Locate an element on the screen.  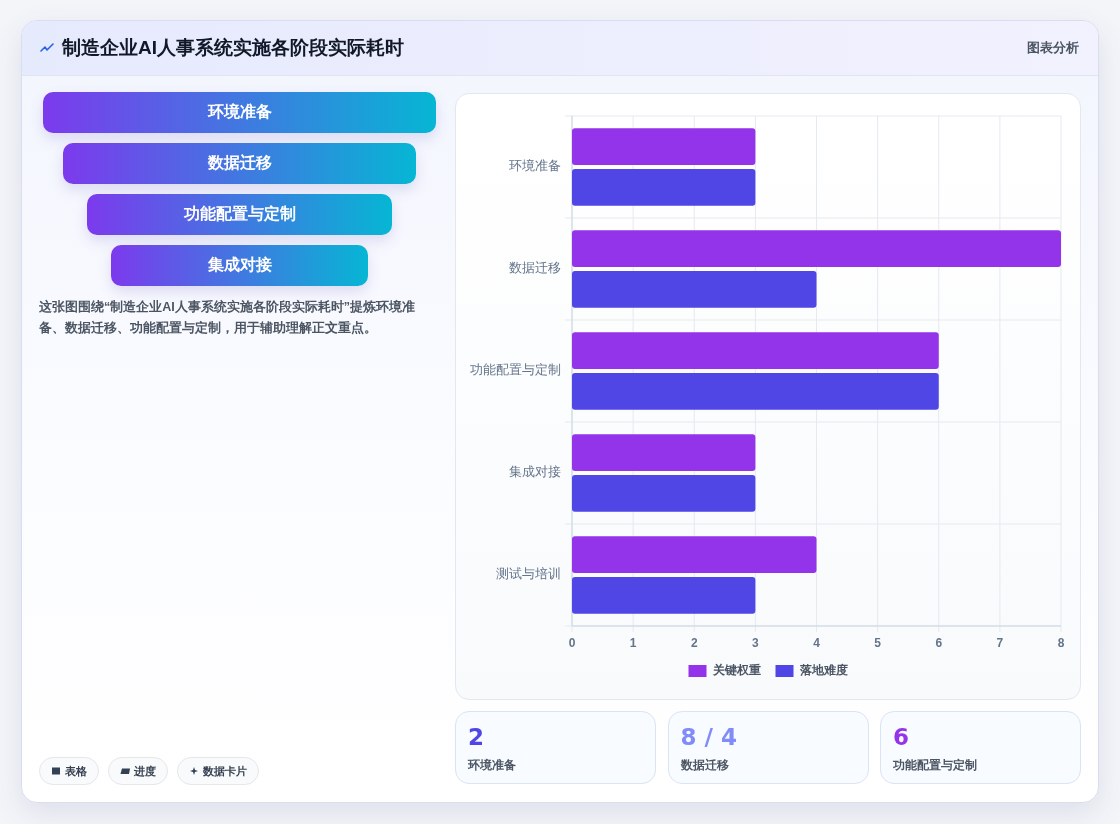
legend-label: 落地难度 is located at coordinates (823, 670).